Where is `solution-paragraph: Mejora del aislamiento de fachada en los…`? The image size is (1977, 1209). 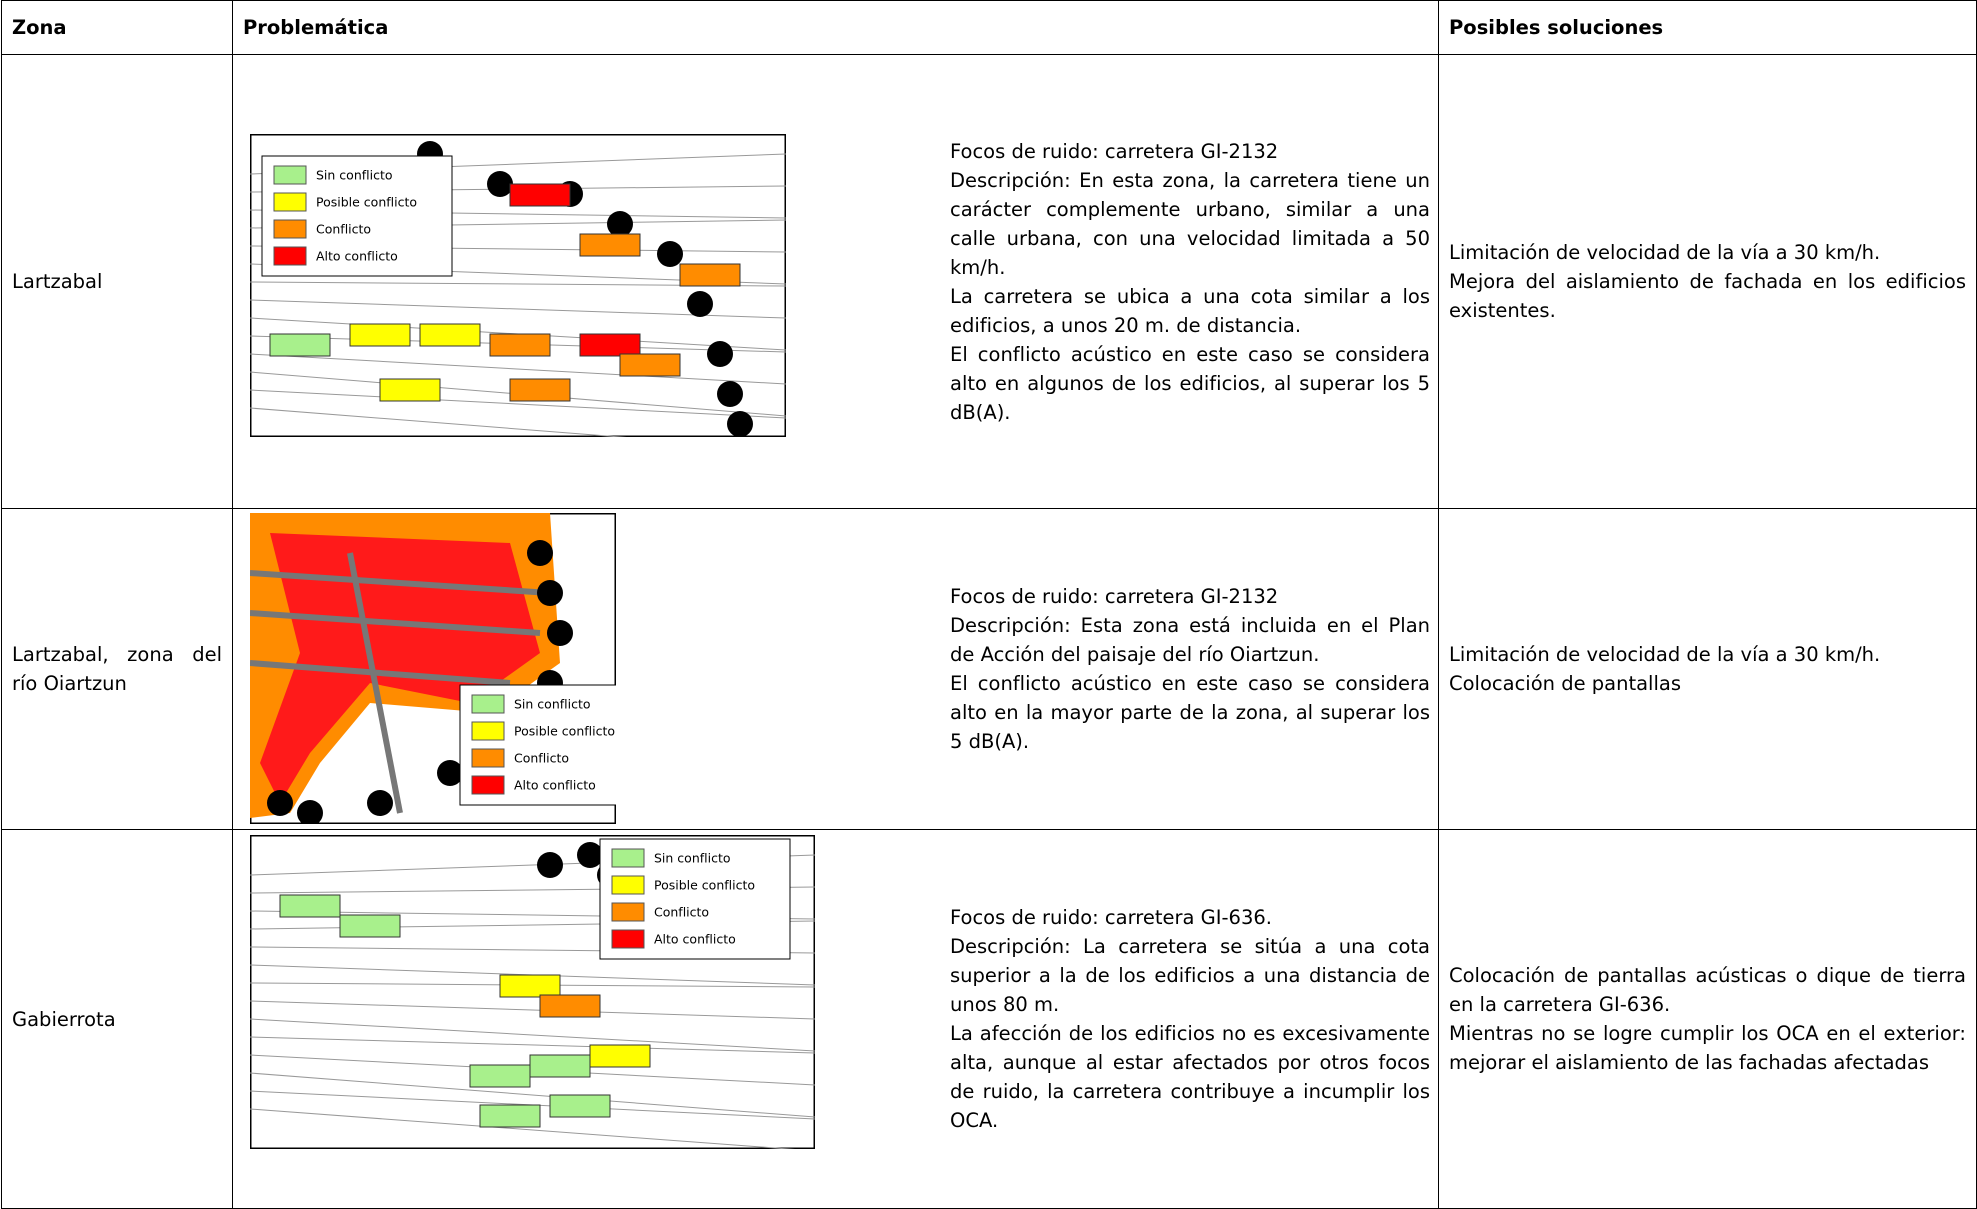 solution-paragraph: Mejora del aislamiento de fachada en los… is located at coordinates (1707, 296).